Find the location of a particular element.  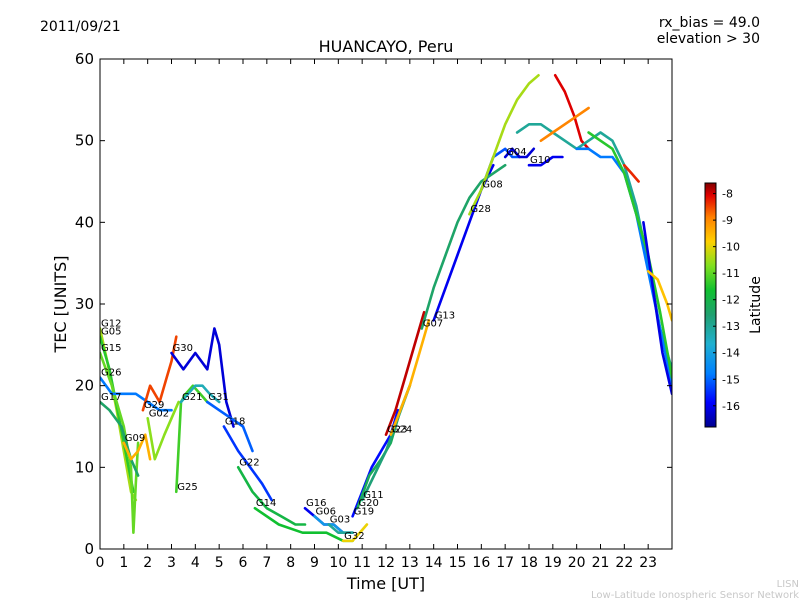

y-tick-label: 10 is located at coordinates (84, 467).